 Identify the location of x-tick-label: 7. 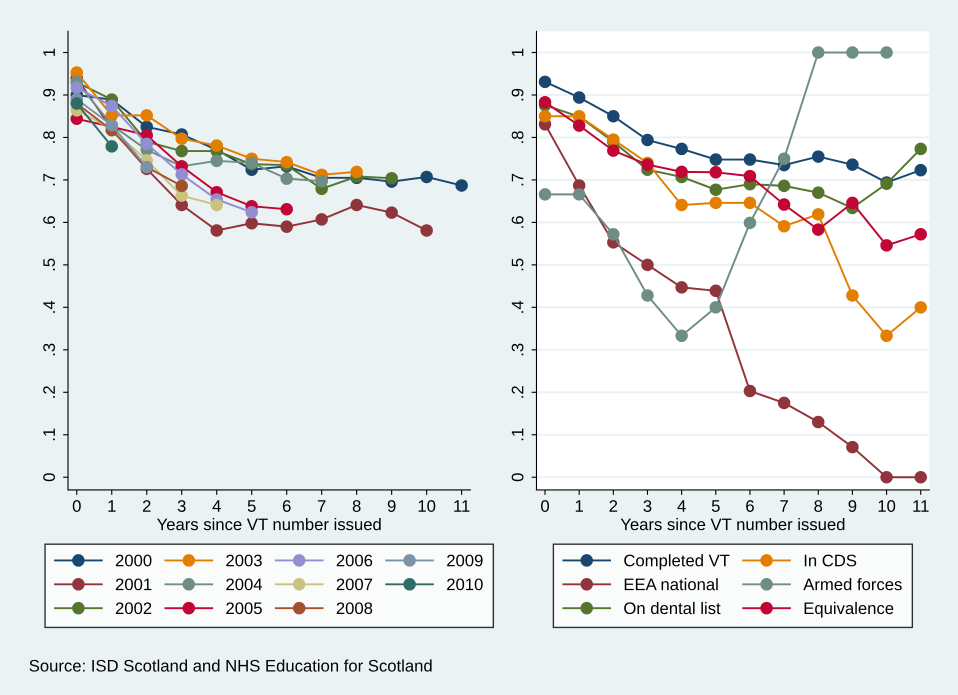
(784, 506).